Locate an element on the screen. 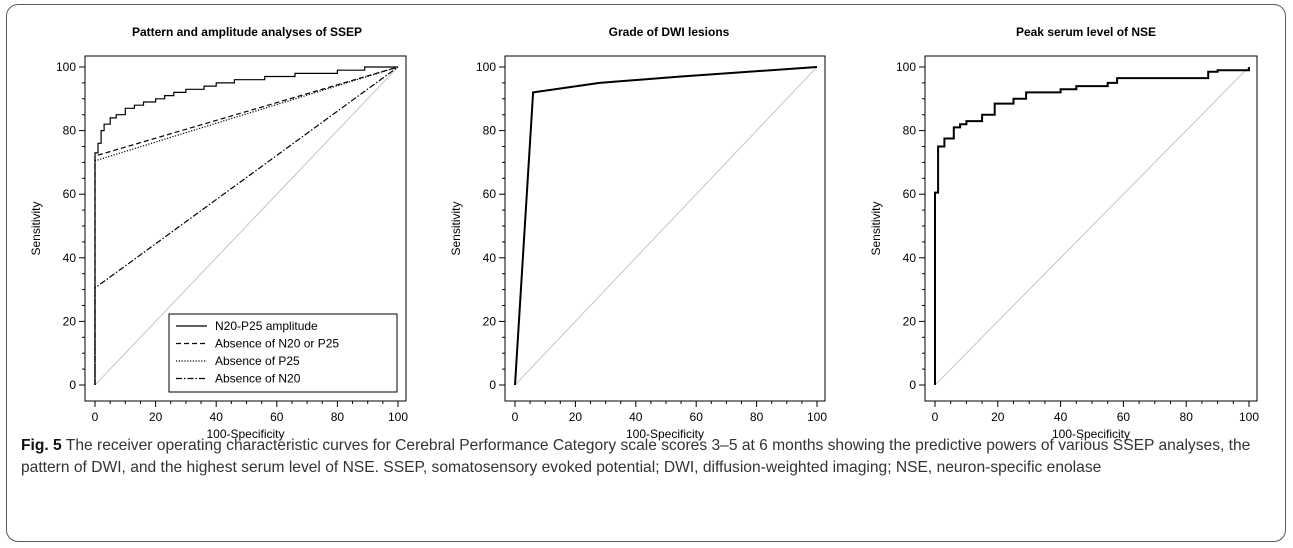 This screenshot has width=1293, height=548. legend-label: Absence of P25 is located at coordinates (257, 361).